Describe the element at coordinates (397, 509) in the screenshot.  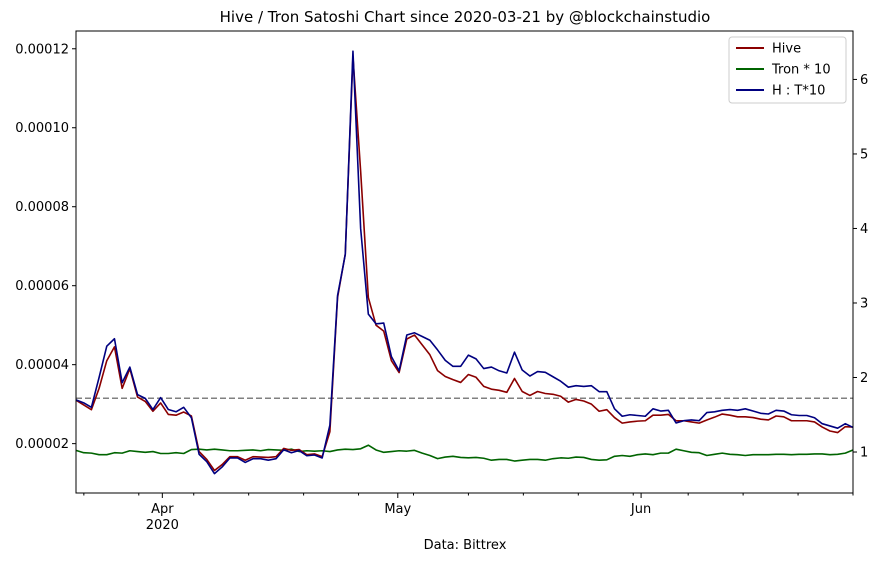
I see `x-tick-label: May` at that location.